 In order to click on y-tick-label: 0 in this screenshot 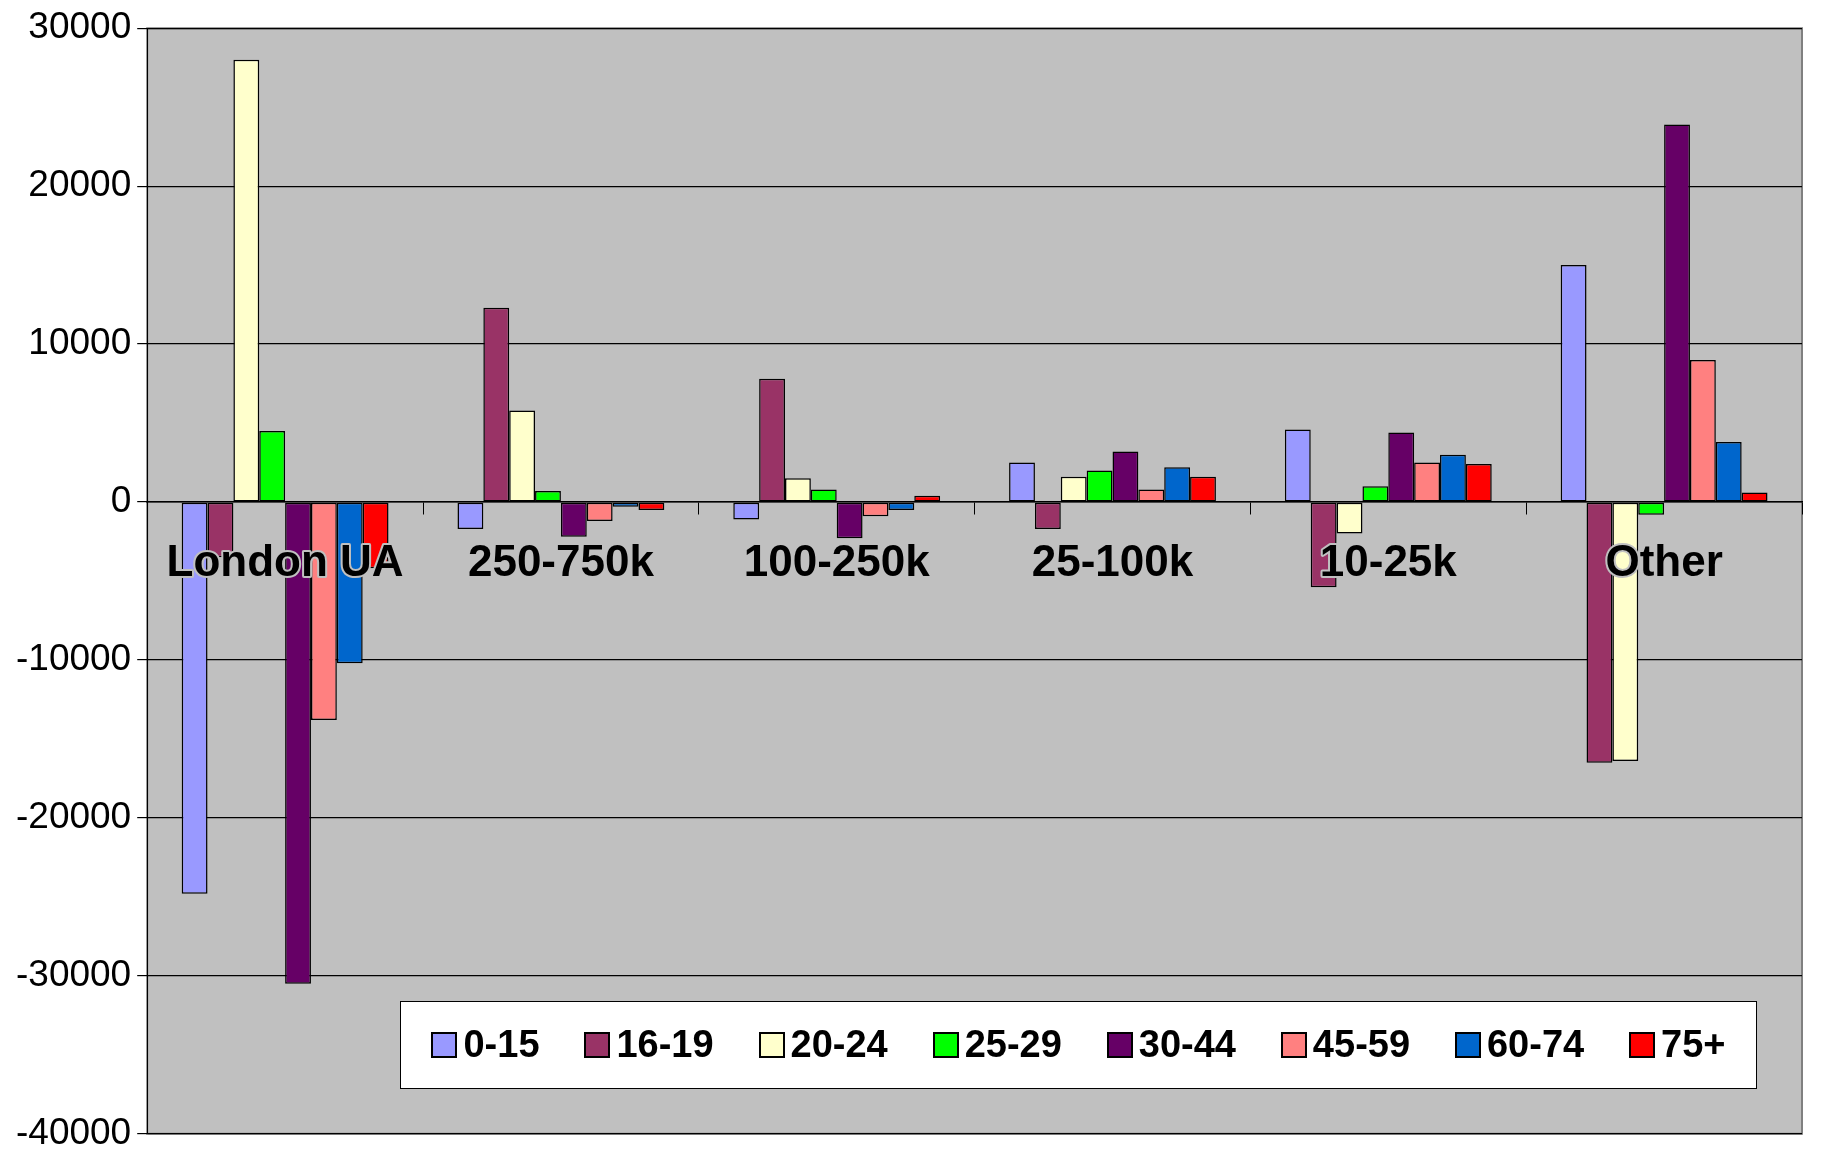, I will do `click(121, 500)`.